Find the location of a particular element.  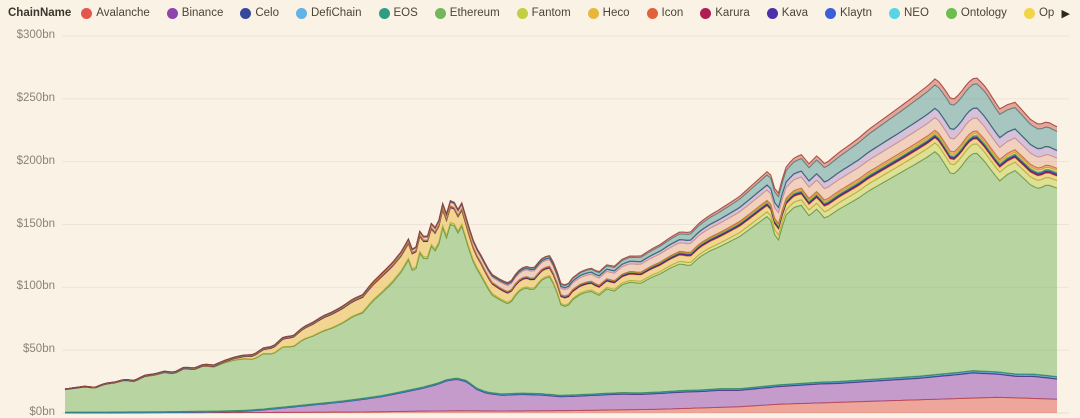

legend-item-label: Klaytn is located at coordinates (856, 13).